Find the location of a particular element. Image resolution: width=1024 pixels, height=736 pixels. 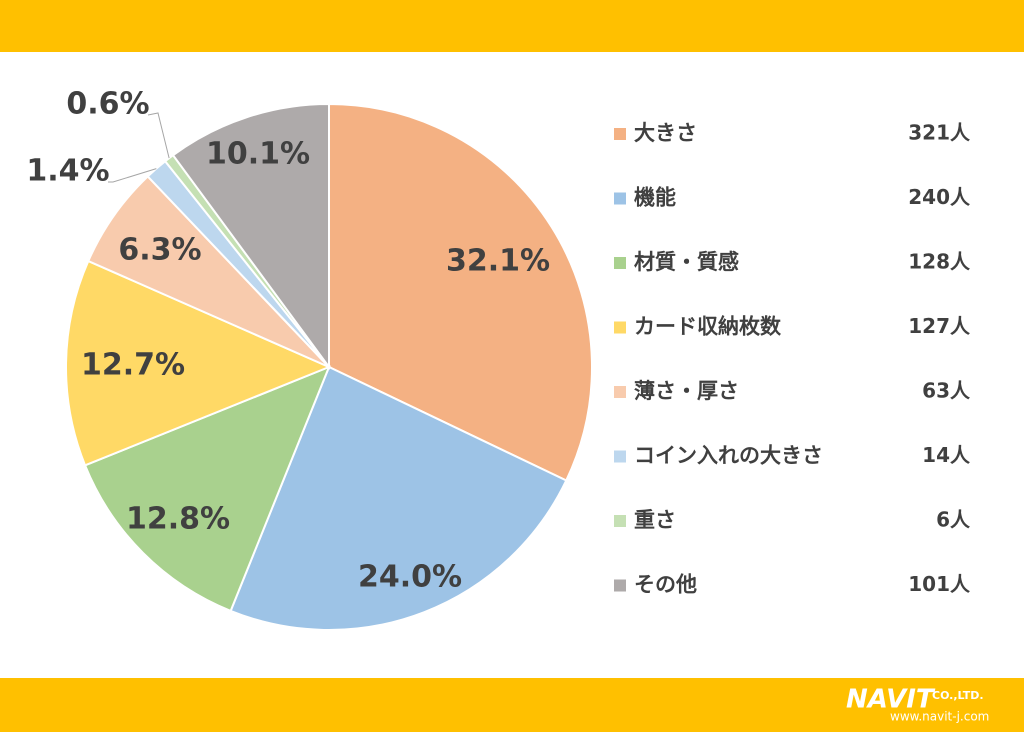

legend-count: 101人 is located at coordinates (939, 584).